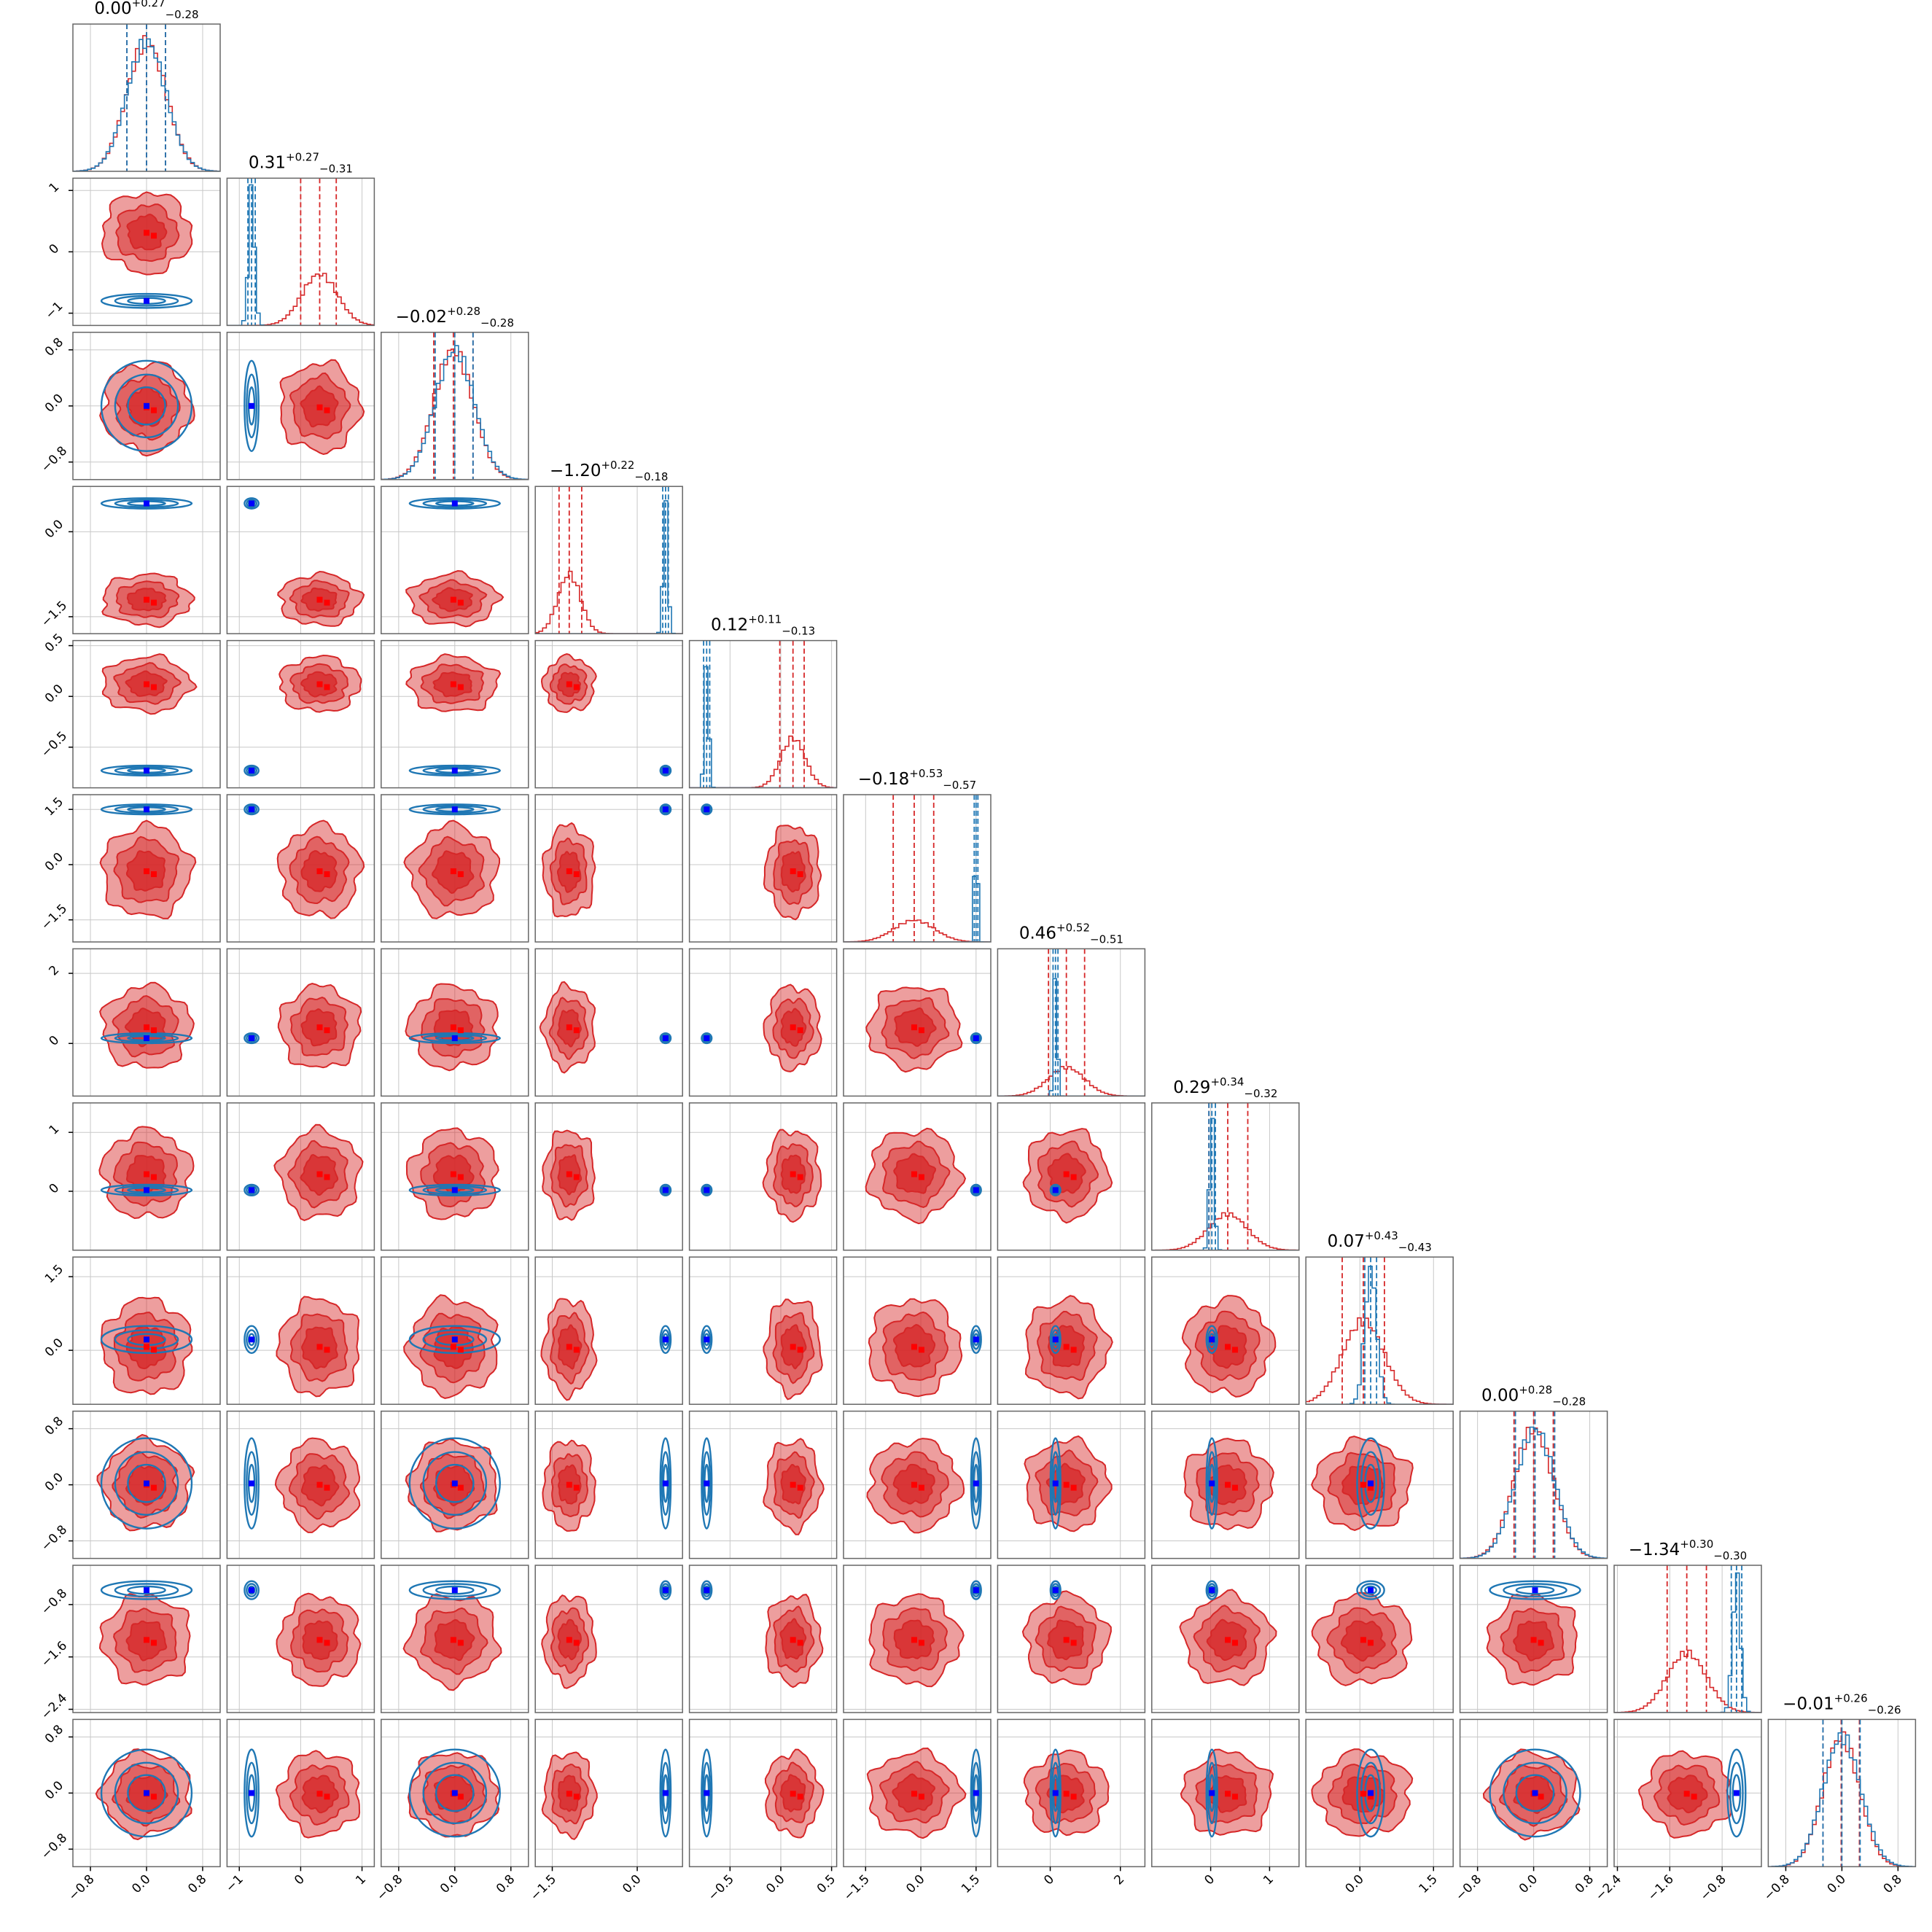 This screenshot has height=1932, width=1932. Describe the element at coordinates (55, 1041) in the screenshot. I see `y-tick-label: 0` at that location.